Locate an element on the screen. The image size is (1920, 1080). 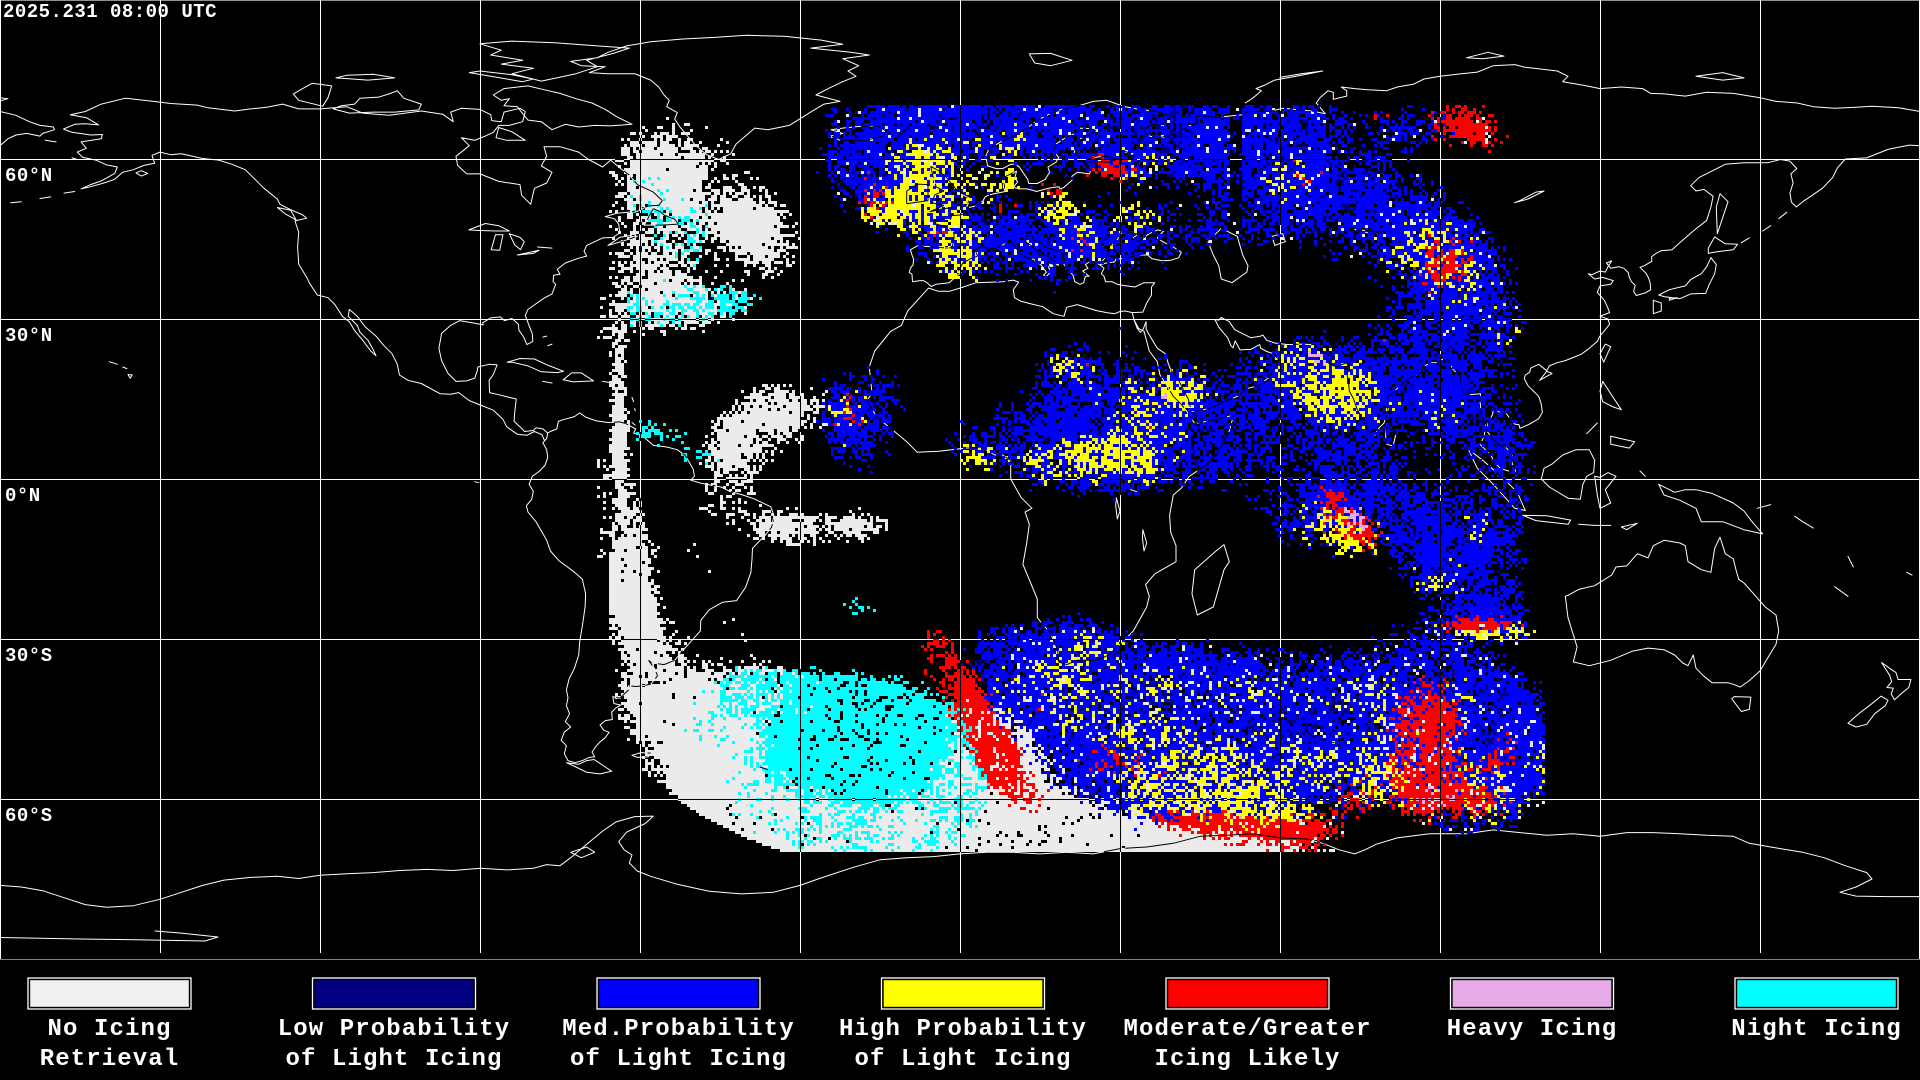
svg-text: Med.Probability is located at coordinates (678, 1029).